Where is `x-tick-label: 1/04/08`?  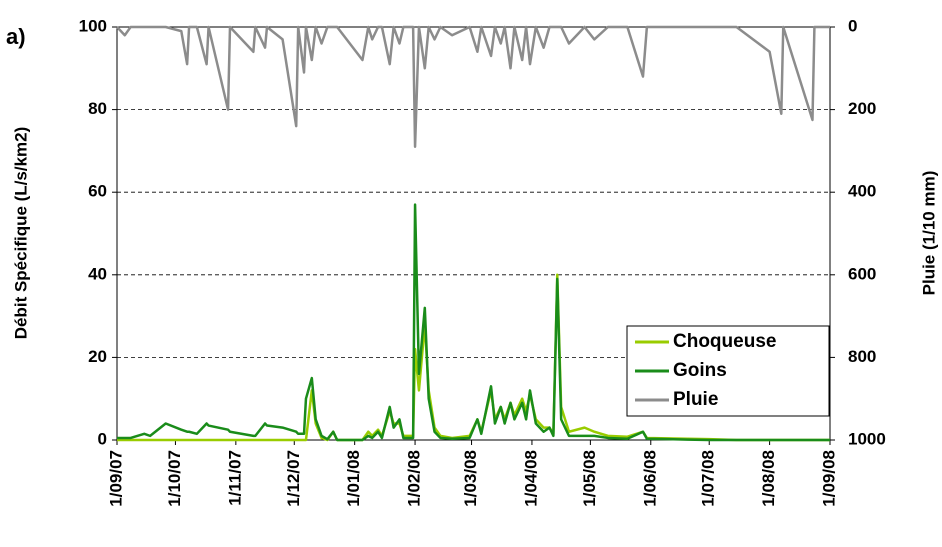 x-tick-label: 1/04/08 is located at coordinates (530, 478).